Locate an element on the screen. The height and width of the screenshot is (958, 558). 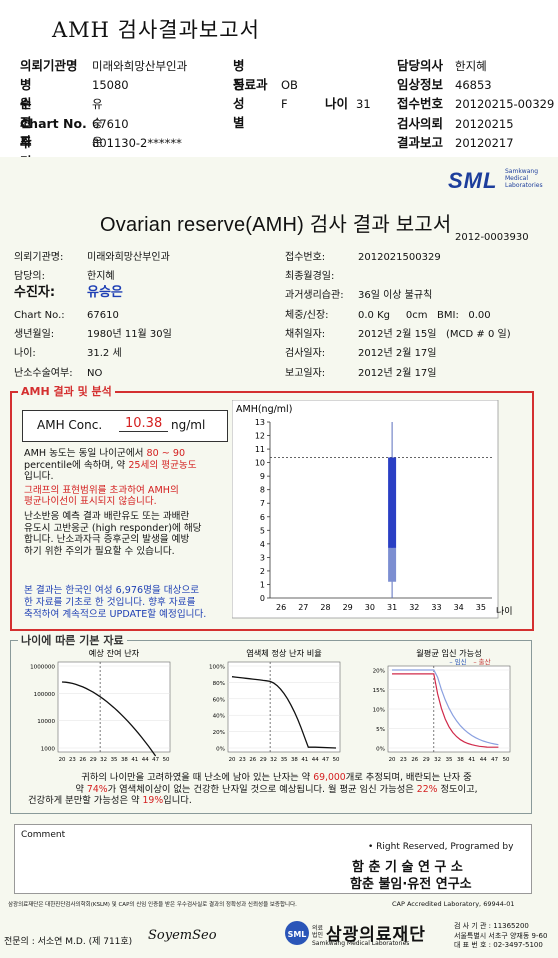
y-tick-label: 6 is located at coordinates (262, 517).